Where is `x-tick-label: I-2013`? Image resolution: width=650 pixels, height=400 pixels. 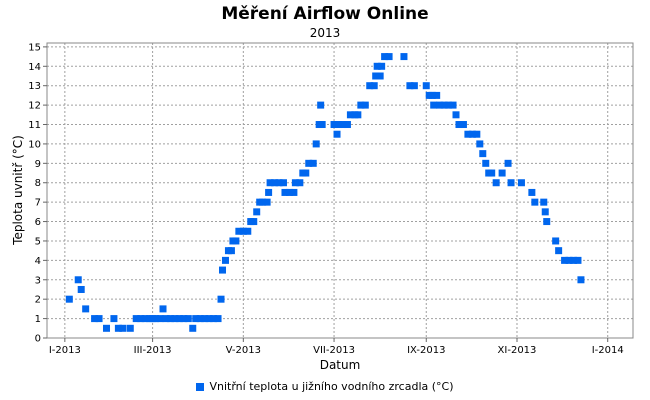
x-tick-label: I-2013 is located at coordinates (65, 350).